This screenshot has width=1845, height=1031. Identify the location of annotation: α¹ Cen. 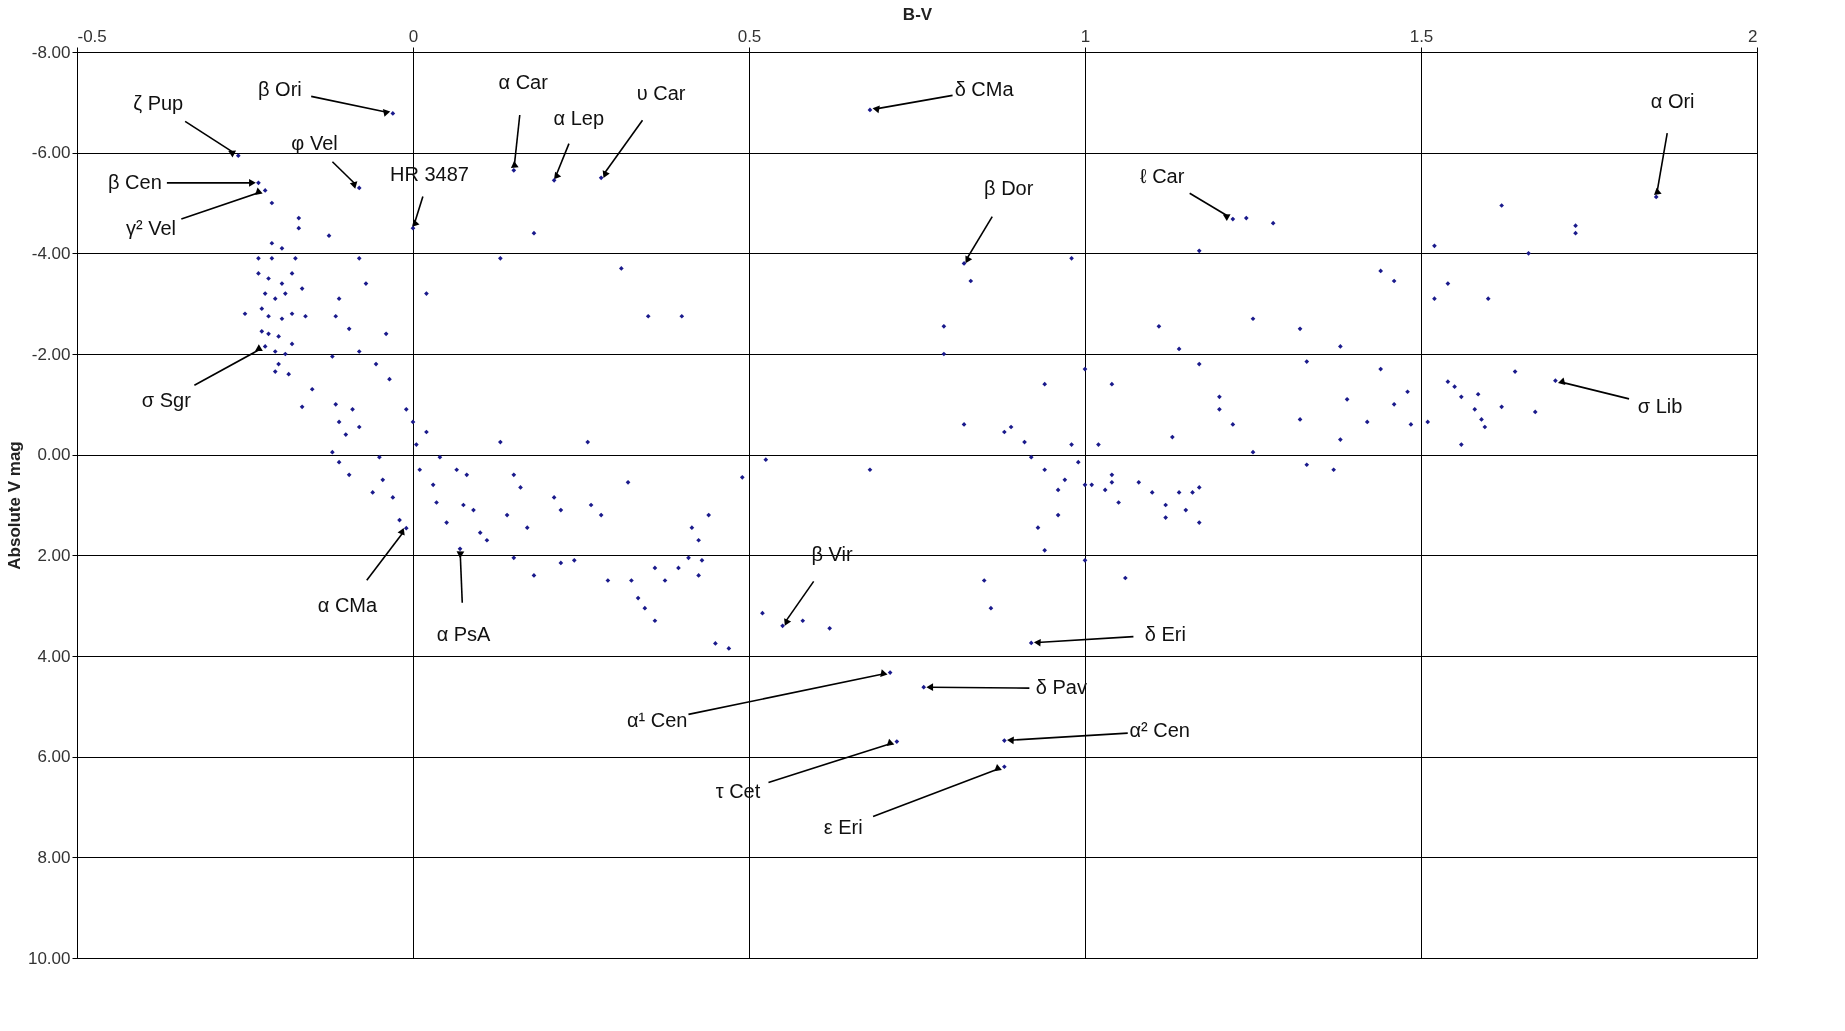
(657, 719).